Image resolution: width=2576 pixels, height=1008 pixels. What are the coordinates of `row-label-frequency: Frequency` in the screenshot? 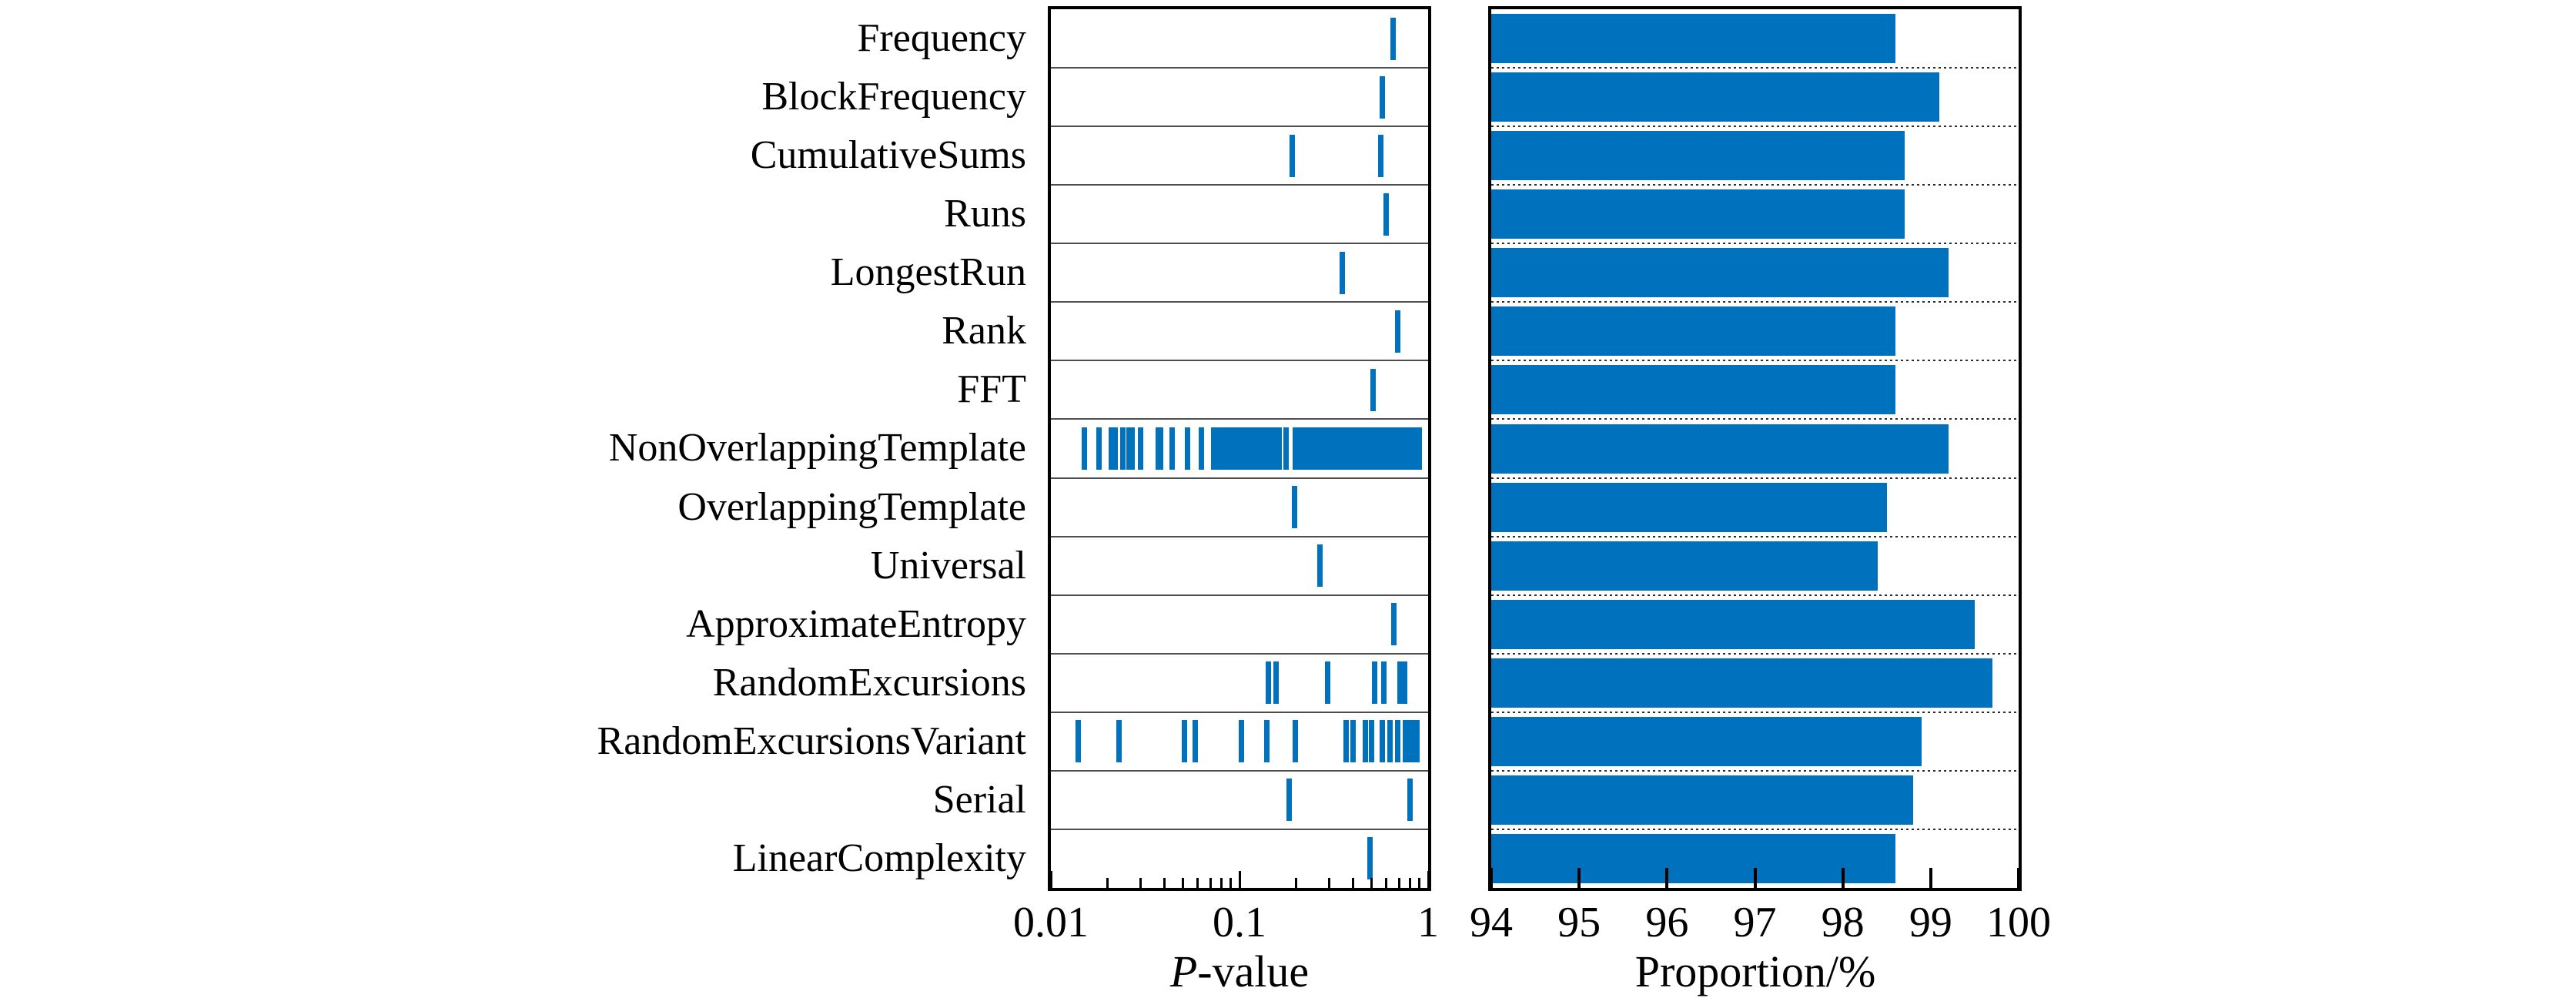 It's located at (942, 38).